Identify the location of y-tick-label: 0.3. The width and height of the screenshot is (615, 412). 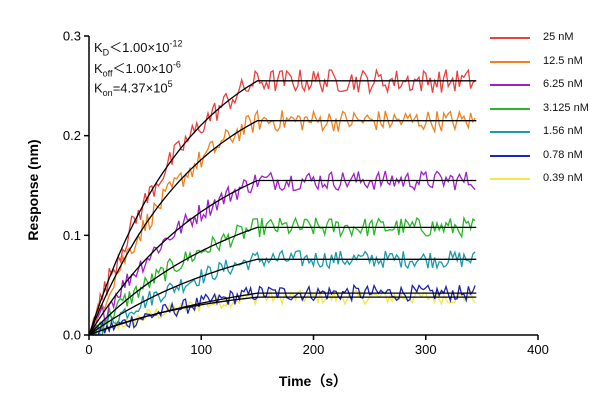
(72, 36).